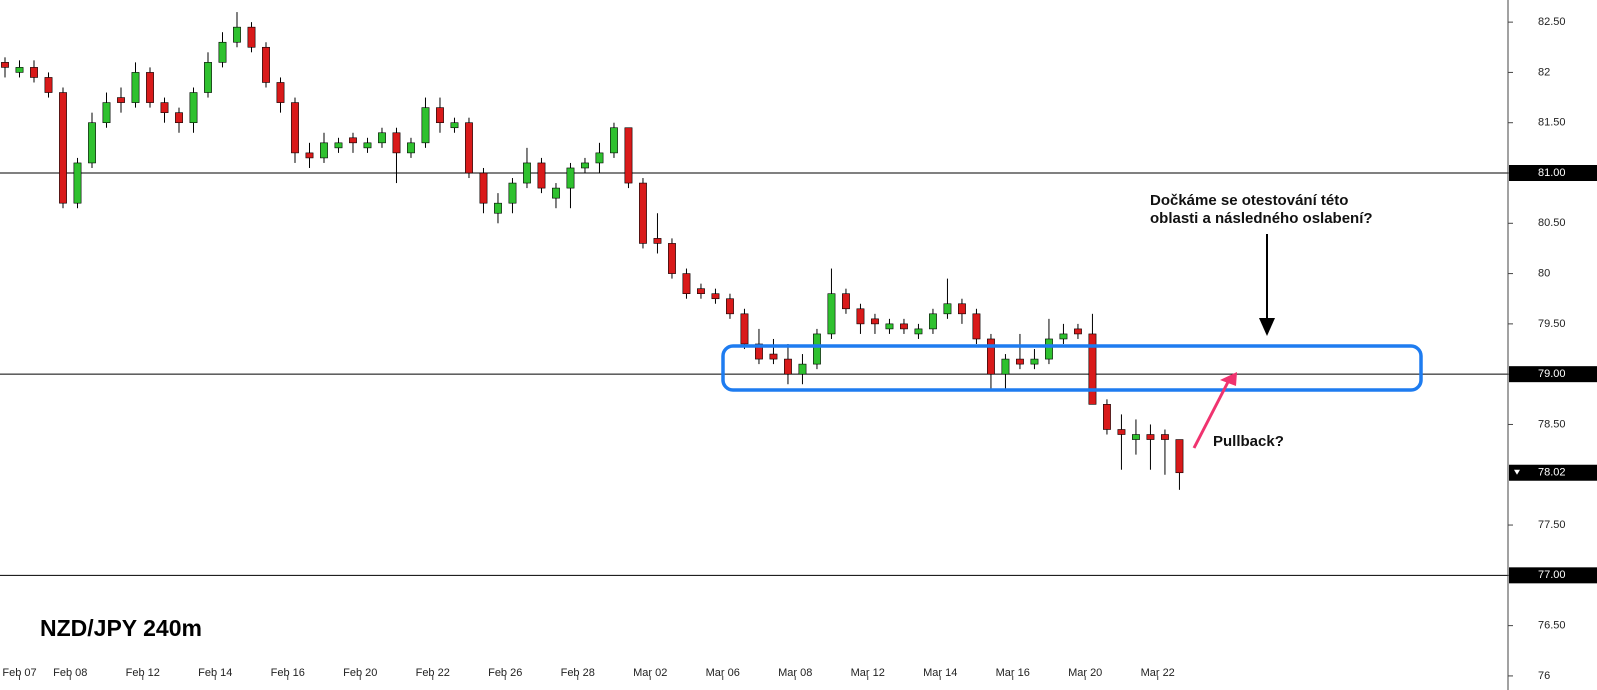  Describe the element at coordinates (1552, 626) in the screenshot. I see `y-tick-label: 76.50` at that location.